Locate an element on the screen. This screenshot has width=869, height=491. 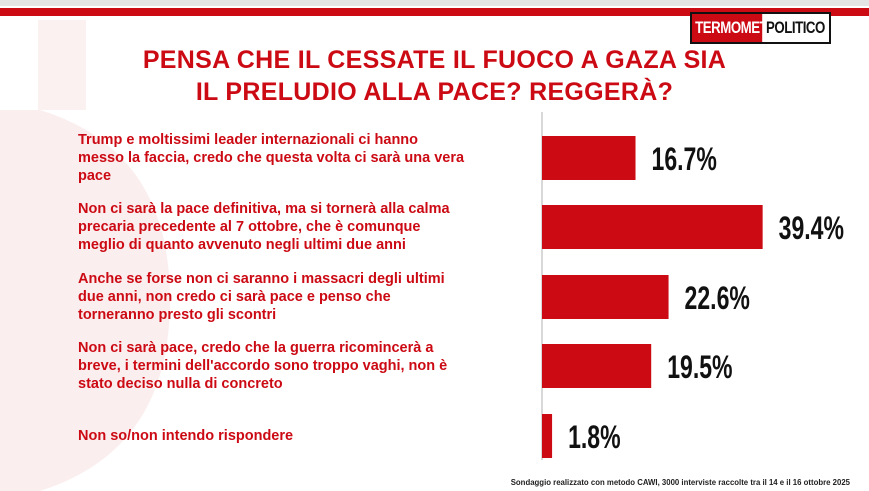
data-label-4: 19.5% is located at coordinates (699, 367).